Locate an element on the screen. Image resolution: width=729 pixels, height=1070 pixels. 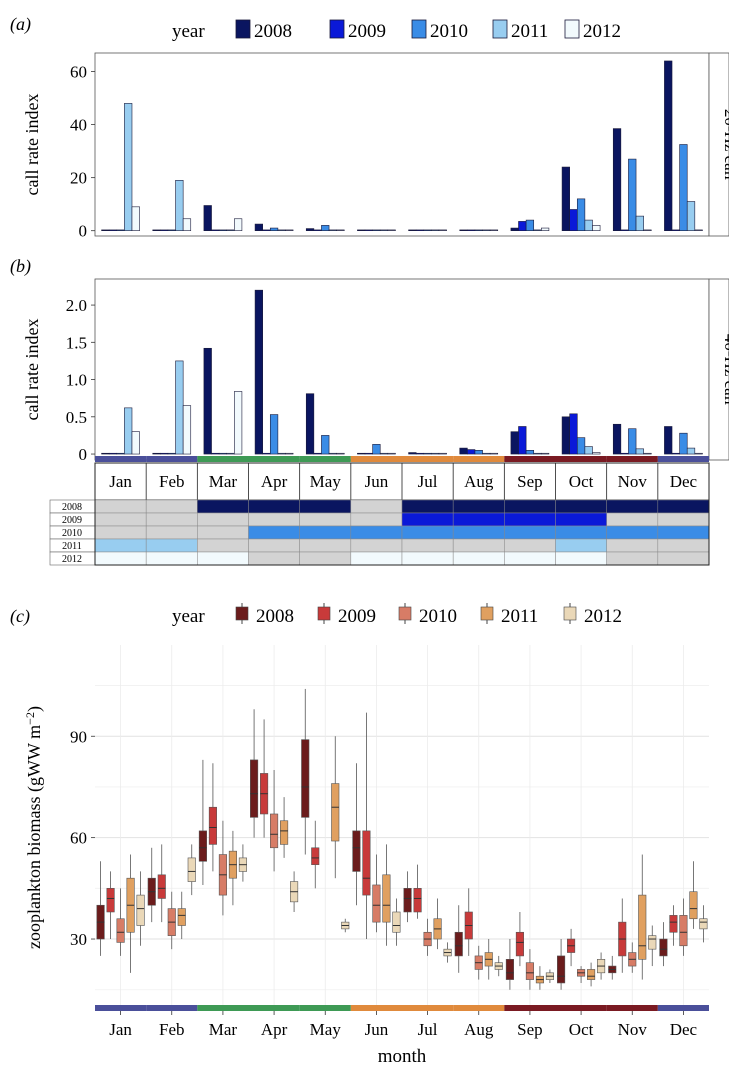
coverage-cell-2011-Jul is located at coordinates (427, 545).